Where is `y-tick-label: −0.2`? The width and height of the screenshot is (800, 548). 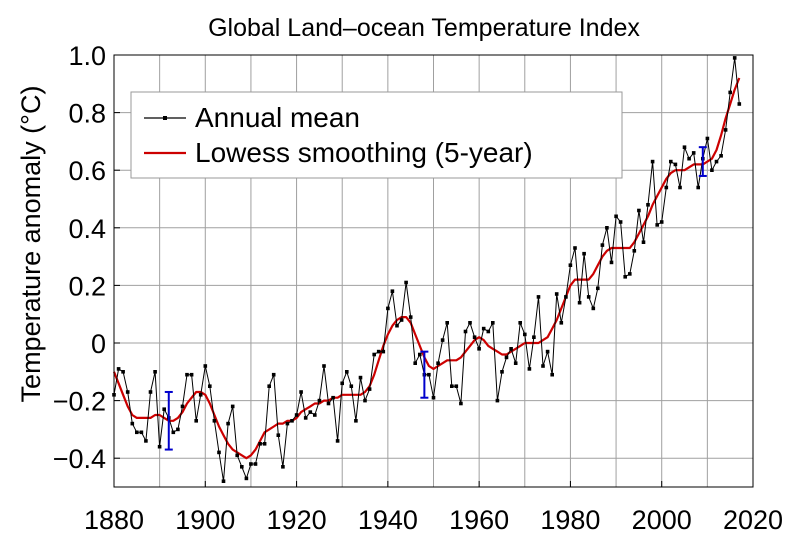 y-tick-label: −0.2 is located at coordinates (79, 402).